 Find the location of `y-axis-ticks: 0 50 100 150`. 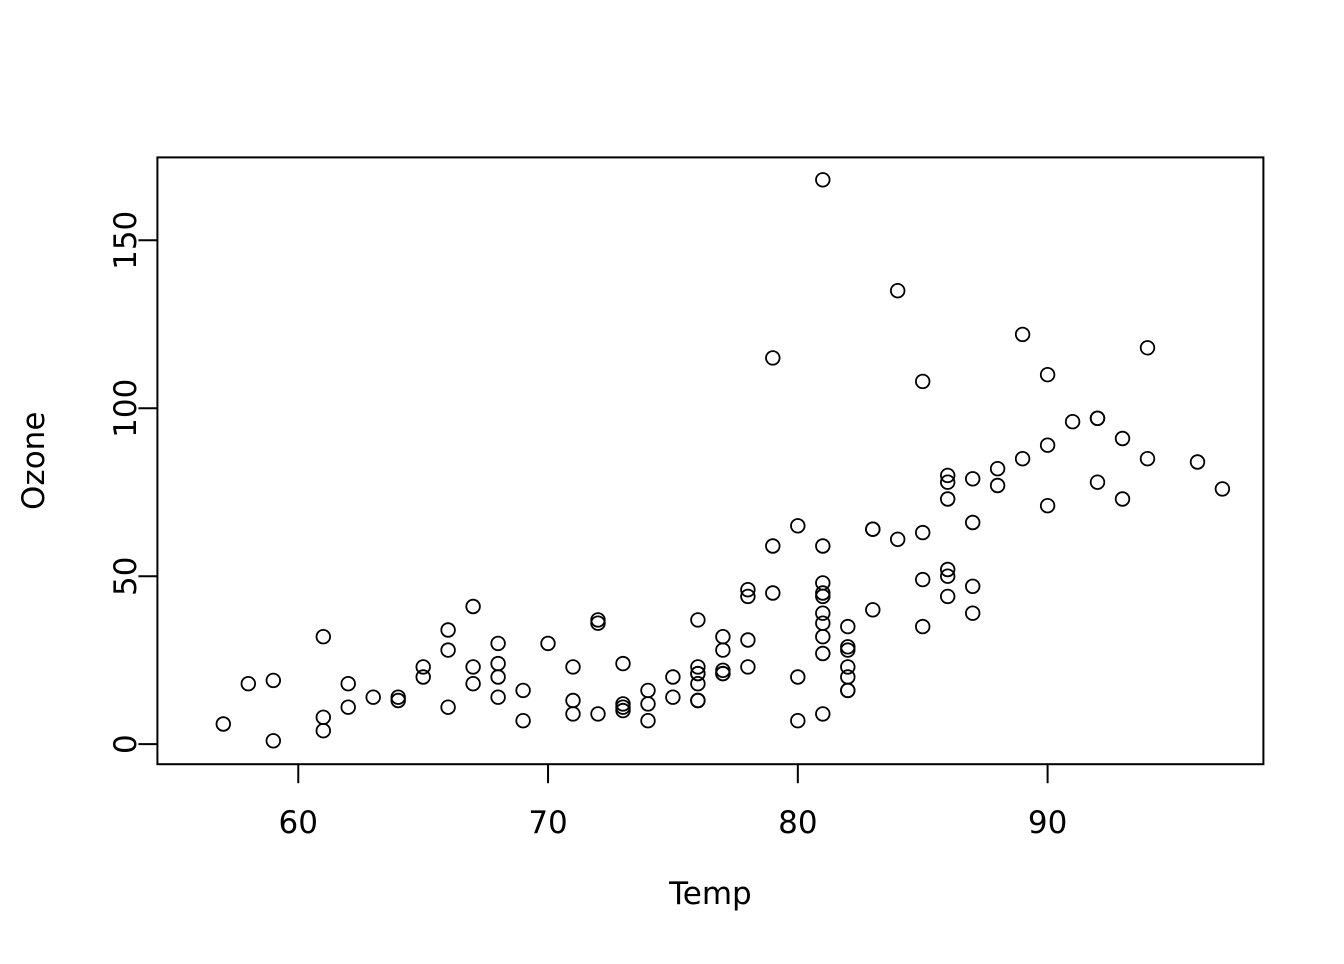

y-axis-ticks: 0 50 100 150 is located at coordinates (133, 482).